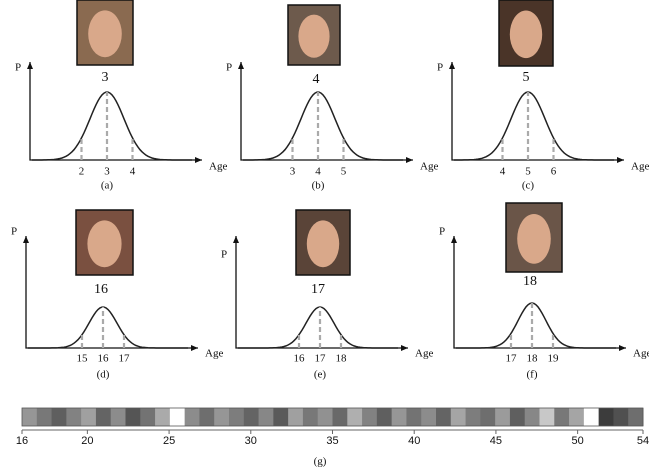 The height and width of the screenshot is (473, 649). What do you see at coordinates (554, 359) in the screenshot?
I see `age-label: 19` at bounding box center [554, 359].